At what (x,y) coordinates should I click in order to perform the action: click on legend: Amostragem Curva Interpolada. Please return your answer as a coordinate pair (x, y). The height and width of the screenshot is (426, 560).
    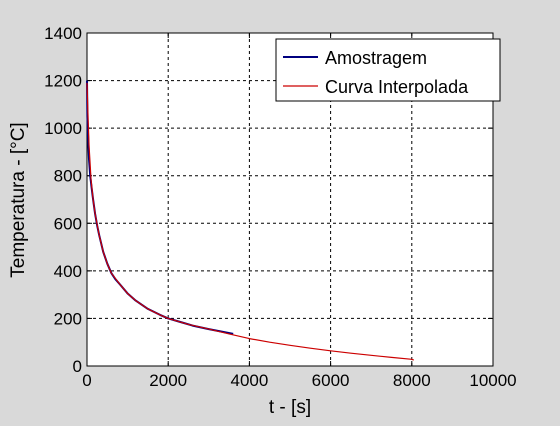
    Looking at the image, I should click on (388, 70).